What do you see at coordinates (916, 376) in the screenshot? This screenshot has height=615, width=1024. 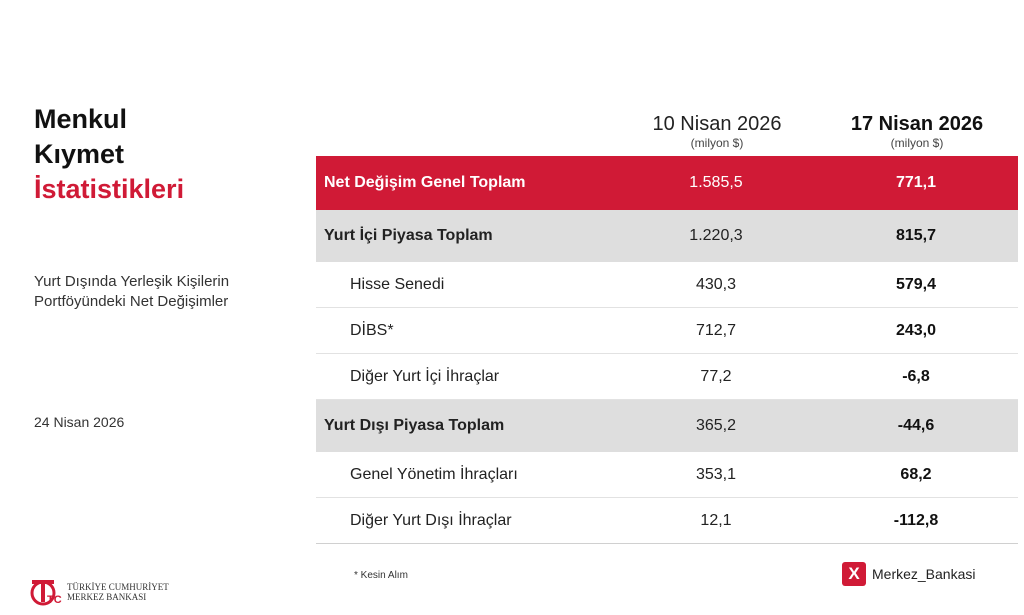 I see `row-value-current: -6,8` at bounding box center [916, 376].